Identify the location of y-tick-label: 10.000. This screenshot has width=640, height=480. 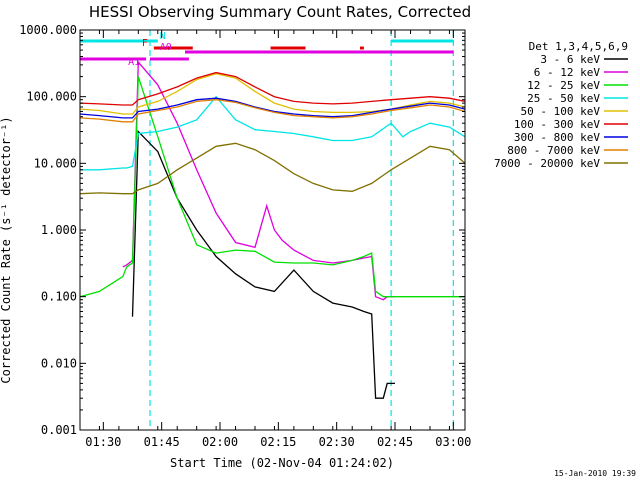
(55, 163).